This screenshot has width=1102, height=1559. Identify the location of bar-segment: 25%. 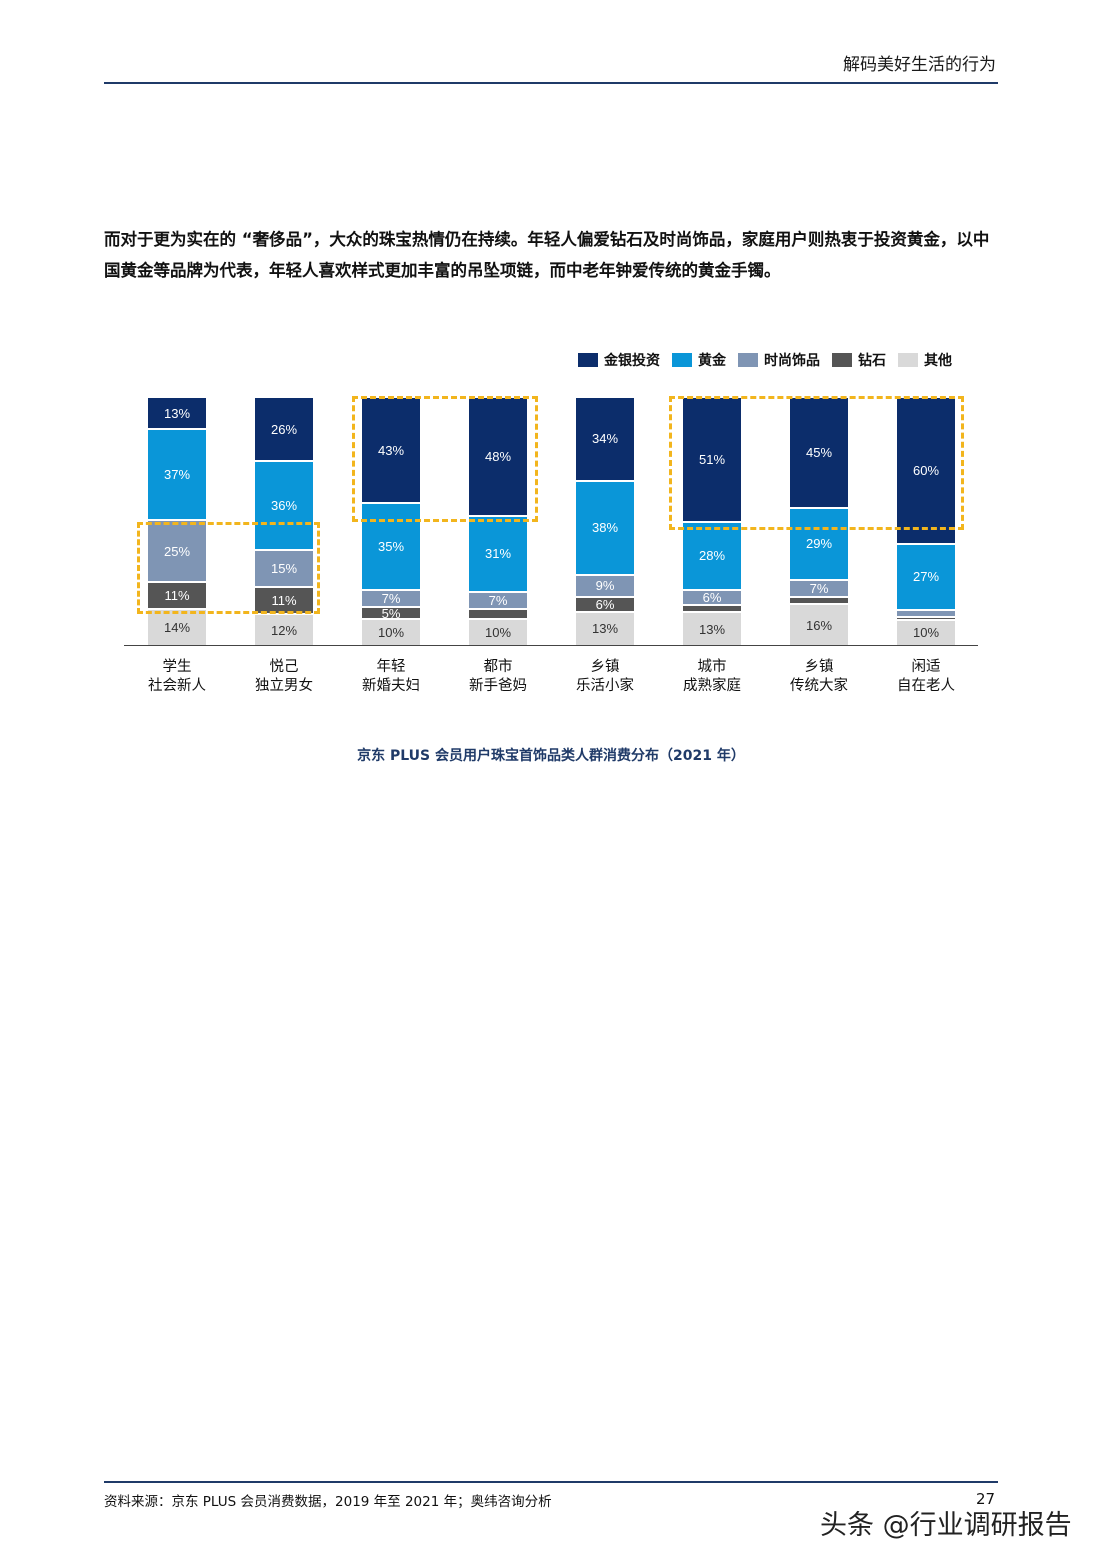
(177, 552).